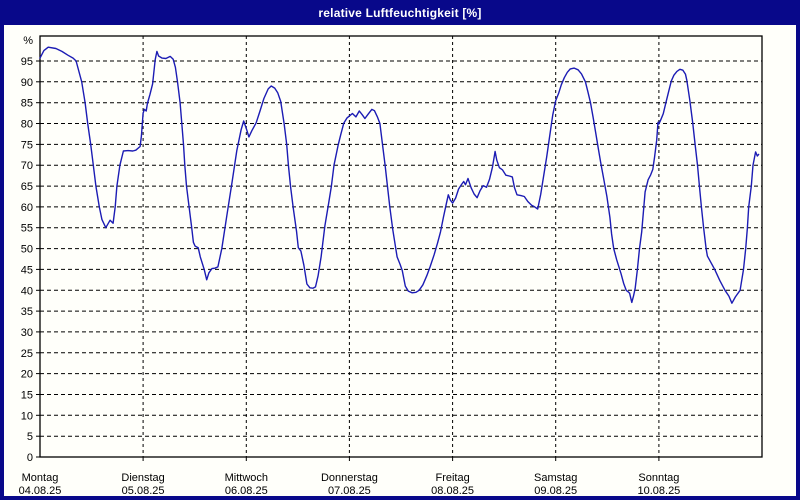 This screenshot has height=500, width=800. What do you see at coordinates (142, 478) in the screenshot?
I see `day-name-label: Dienstag` at bounding box center [142, 478].